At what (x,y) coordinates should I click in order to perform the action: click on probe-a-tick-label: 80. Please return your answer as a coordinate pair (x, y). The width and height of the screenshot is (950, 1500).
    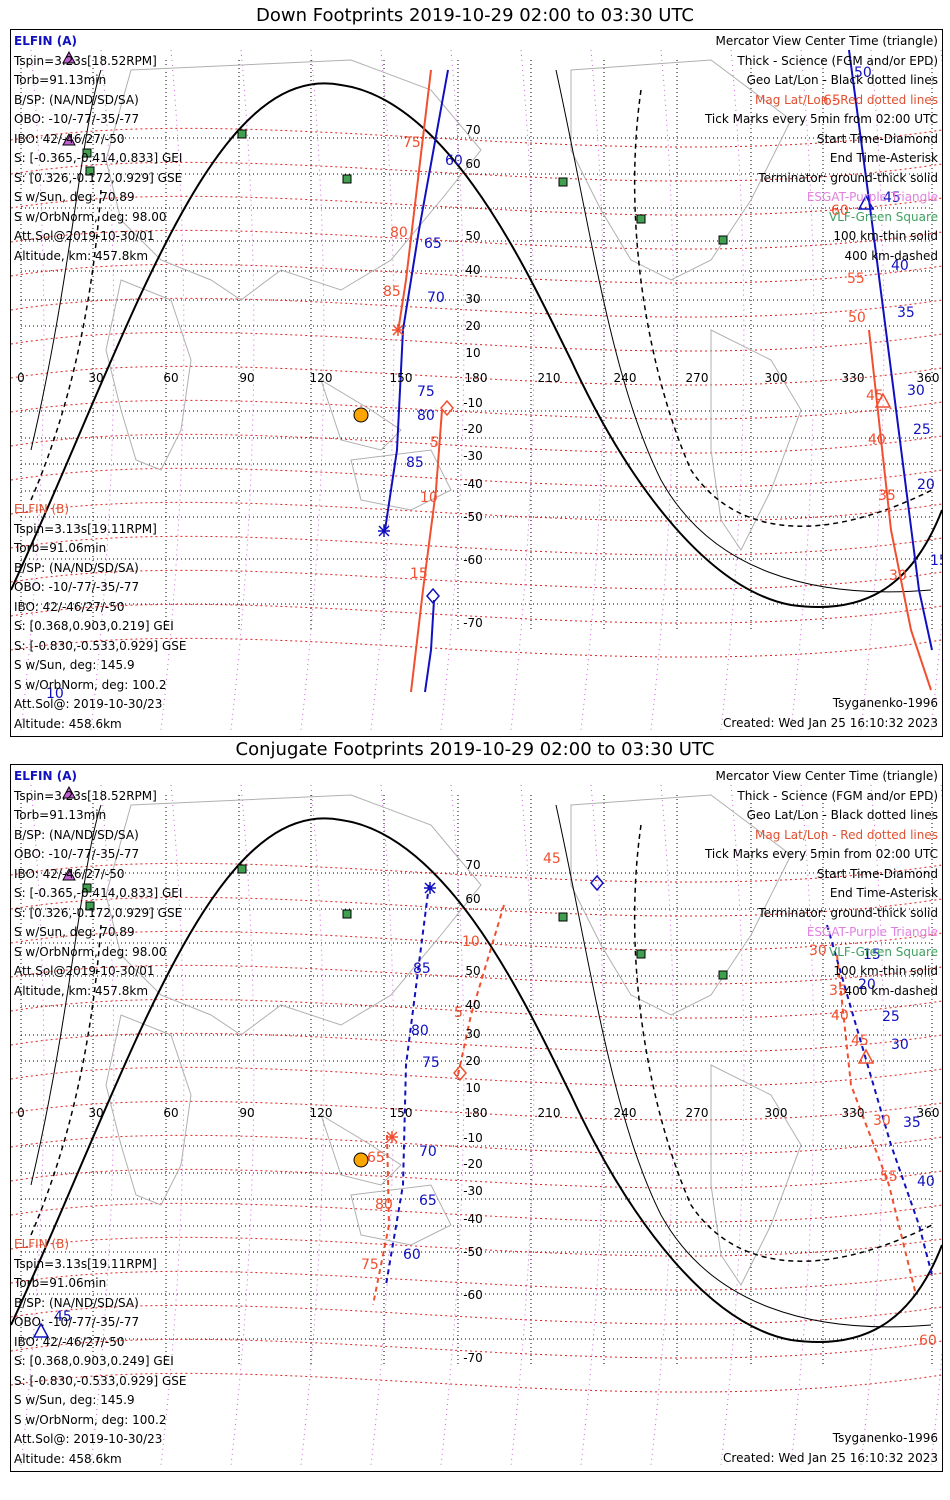
    Looking at the image, I should click on (426, 416).